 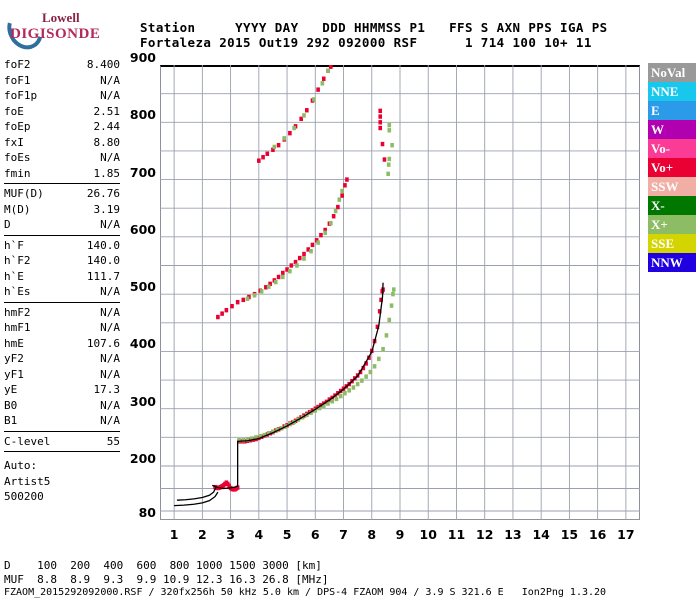 I want to click on param-row: hmE 107.6, so click(x=62, y=344).